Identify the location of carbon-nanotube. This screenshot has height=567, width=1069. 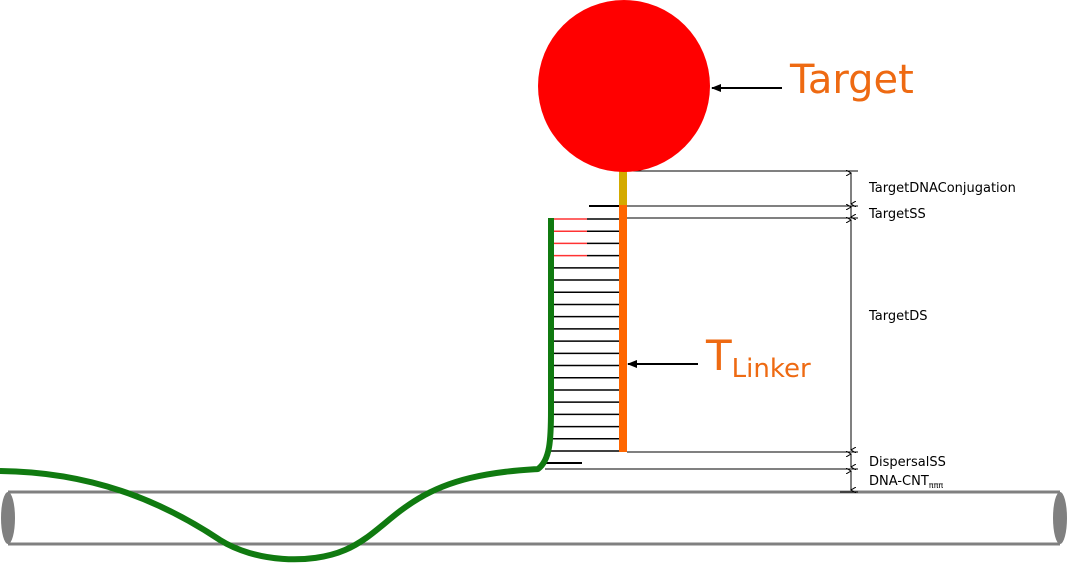
(534, 518).